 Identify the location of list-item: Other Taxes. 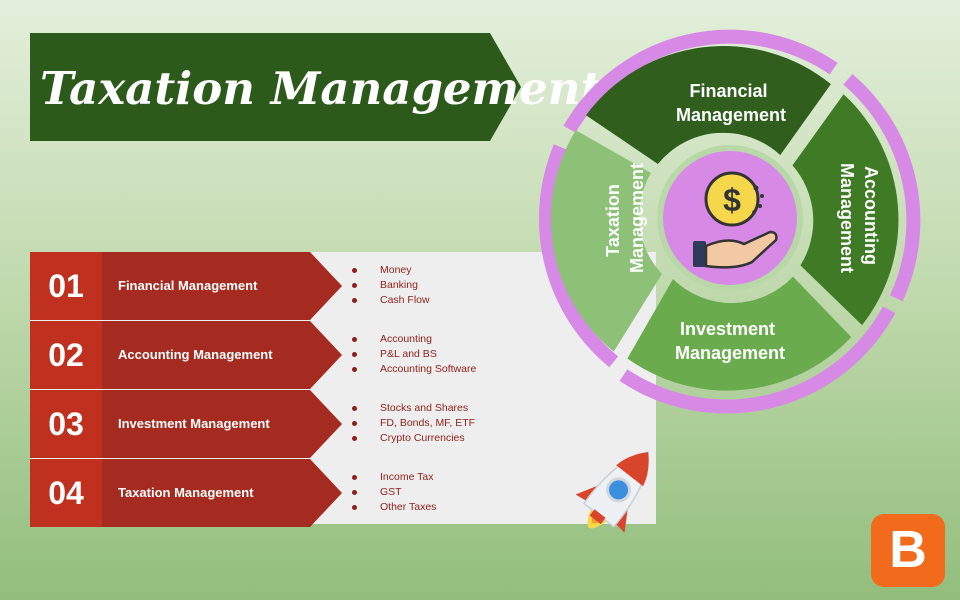
(394, 507).